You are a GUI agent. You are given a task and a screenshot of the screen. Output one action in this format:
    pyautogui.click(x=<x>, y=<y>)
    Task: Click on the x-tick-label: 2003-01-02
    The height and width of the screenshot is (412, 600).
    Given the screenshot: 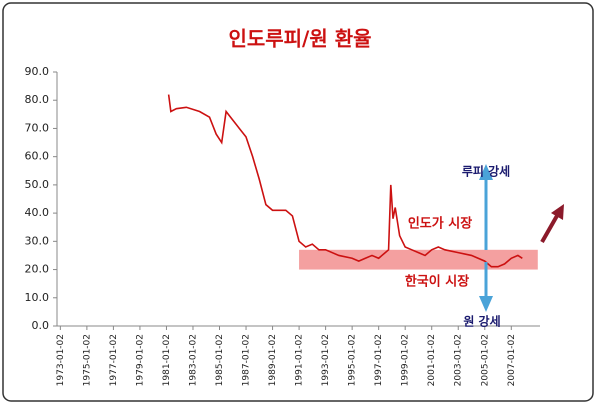 What is the action you would take?
    pyautogui.click(x=459, y=360)
    